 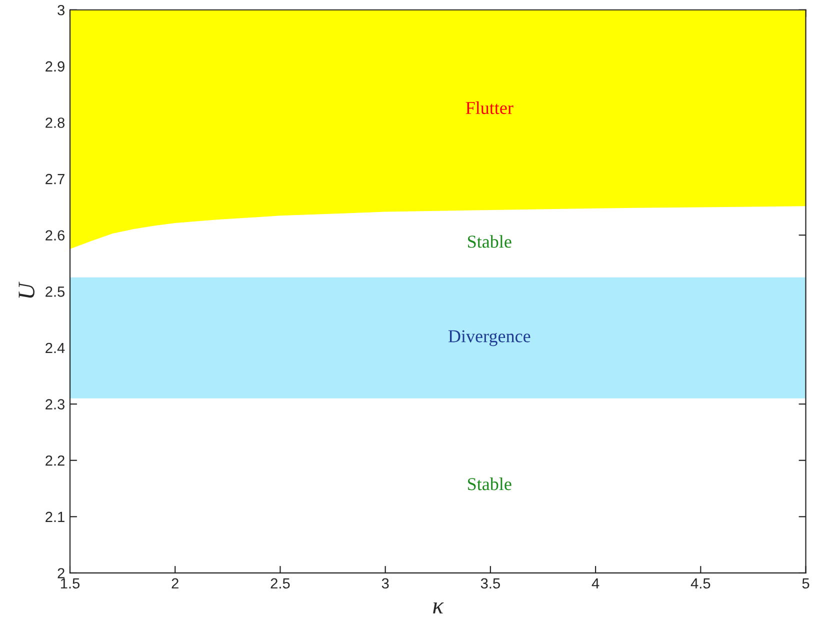 I want to click on y-tick-label: 2.2, so click(x=55, y=460).